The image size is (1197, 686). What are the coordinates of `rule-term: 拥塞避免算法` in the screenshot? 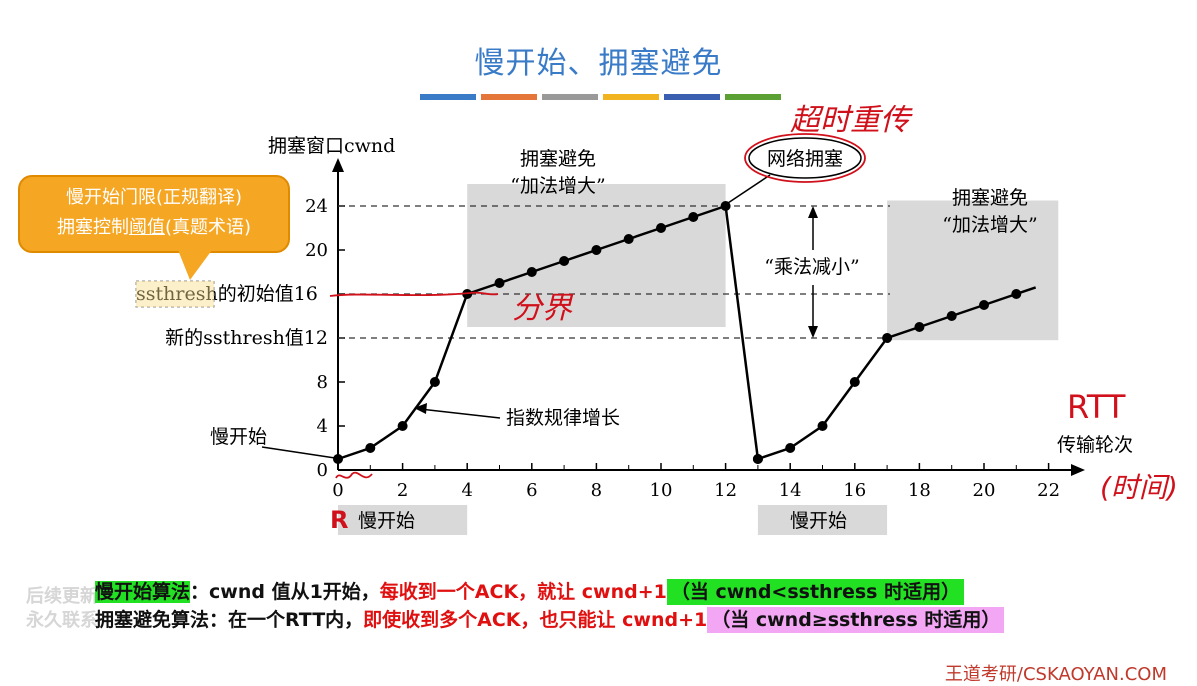 It's located at (152, 620).